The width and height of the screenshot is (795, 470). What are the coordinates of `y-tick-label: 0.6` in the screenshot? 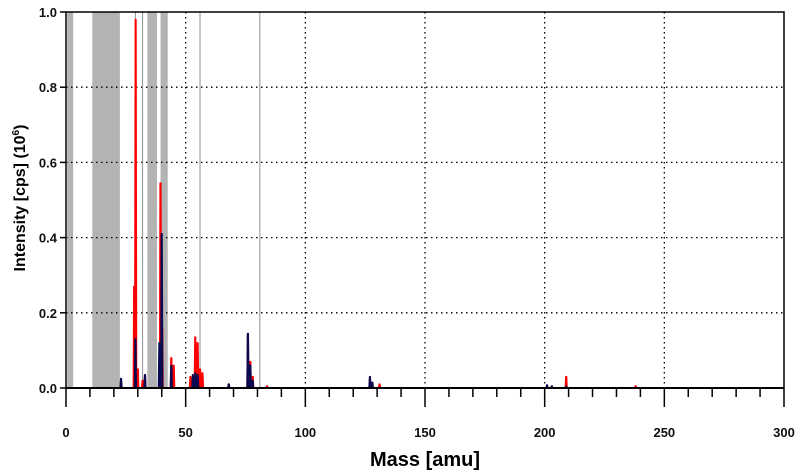 It's located at (48, 162).